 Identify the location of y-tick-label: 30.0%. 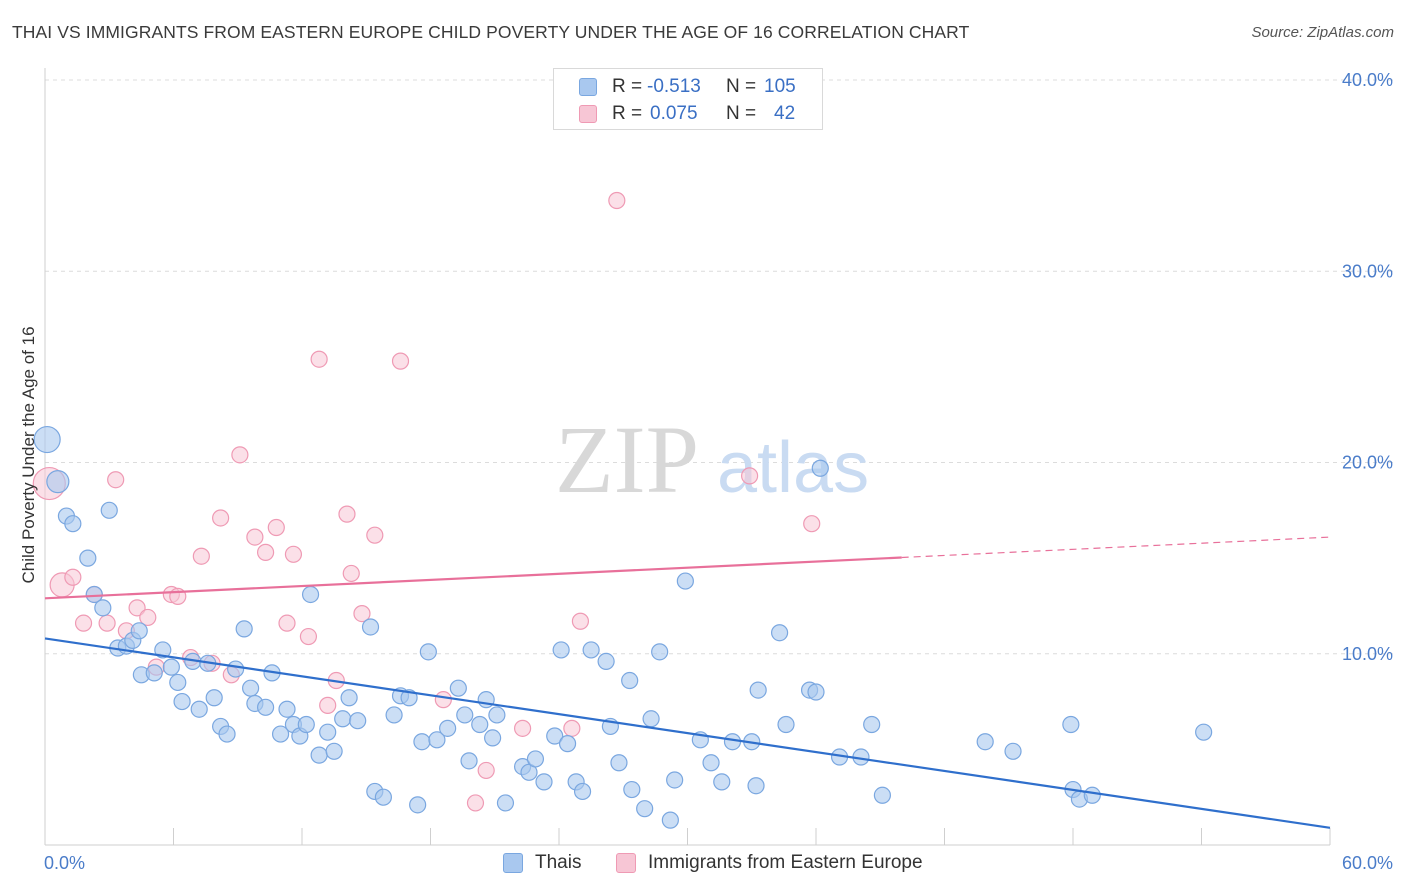
(1367, 271).